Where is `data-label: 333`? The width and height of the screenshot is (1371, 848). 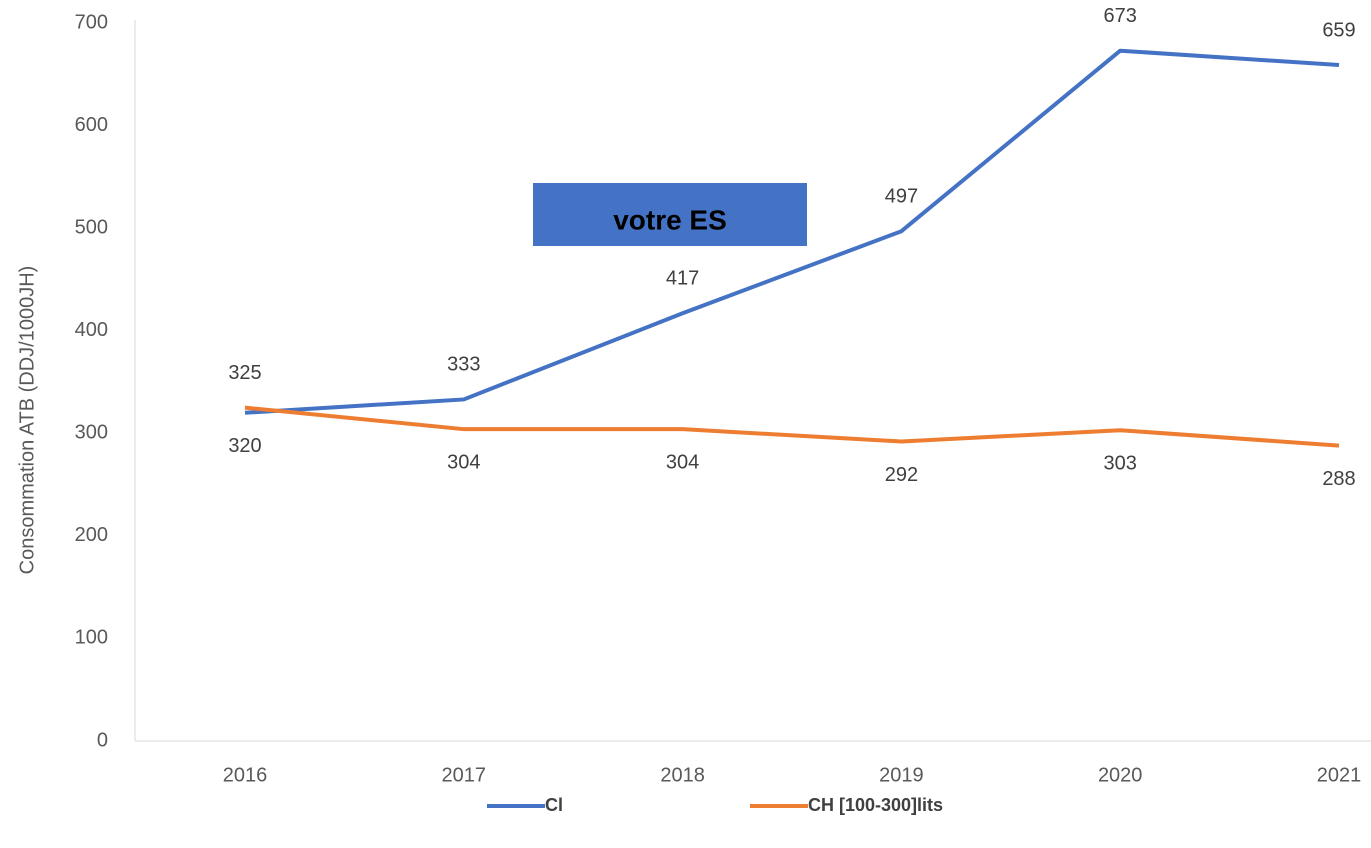
data-label: 333 is located at coordinates (463, 365).